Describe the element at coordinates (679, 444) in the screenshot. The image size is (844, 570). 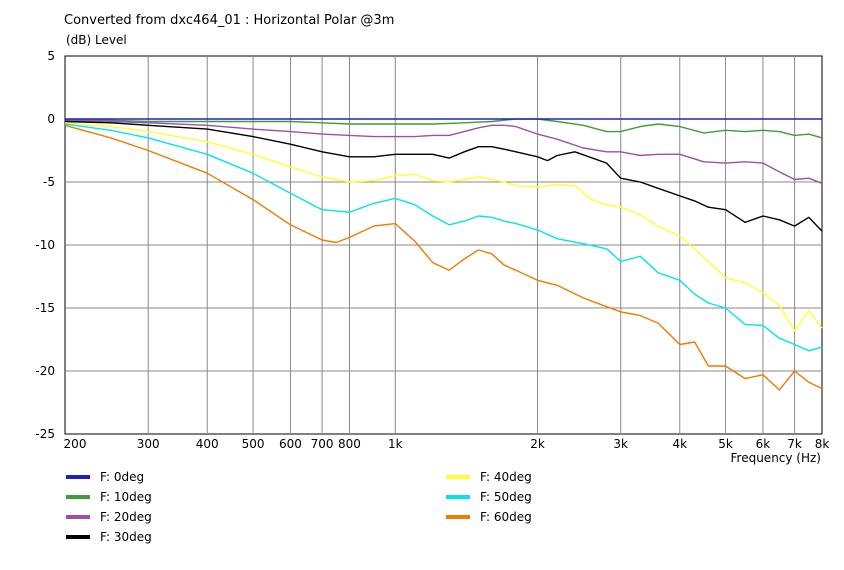
I see `x-tick-label: 4k` at that location.